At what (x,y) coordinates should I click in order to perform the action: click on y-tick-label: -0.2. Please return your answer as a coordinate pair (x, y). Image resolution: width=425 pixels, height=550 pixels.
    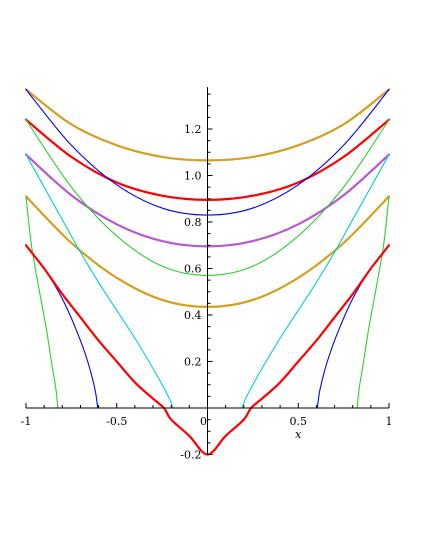
    Looking at the image, I should click on (190, 455).